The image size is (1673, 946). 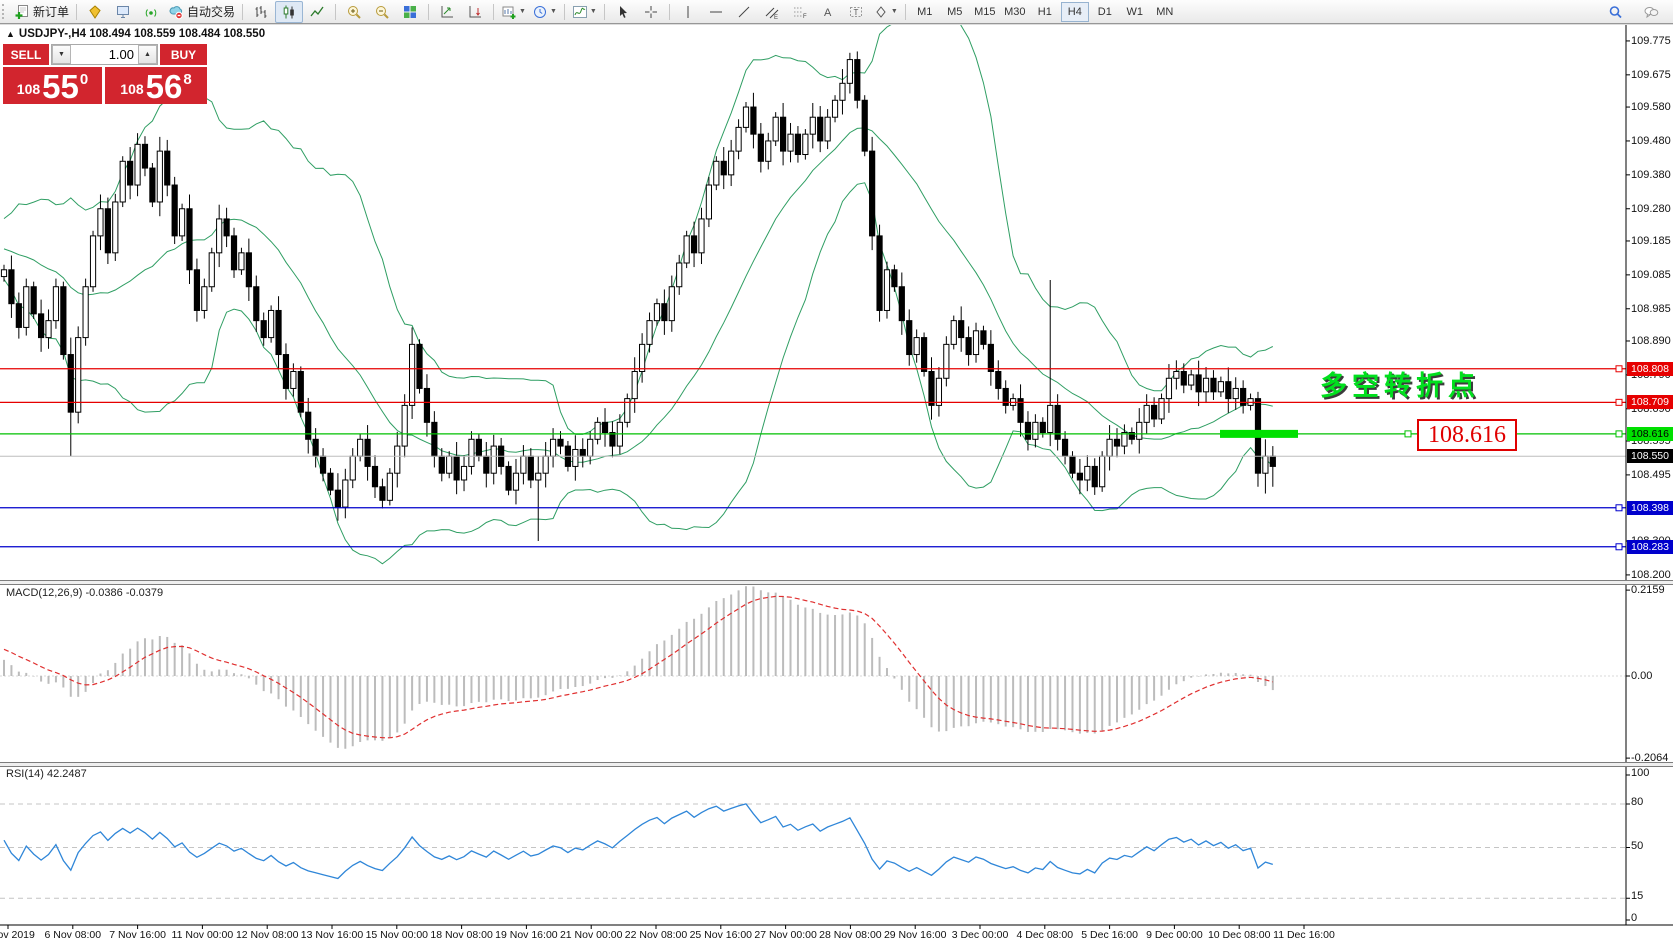 I want to click on chat-button, so click(x=1651, y=12).